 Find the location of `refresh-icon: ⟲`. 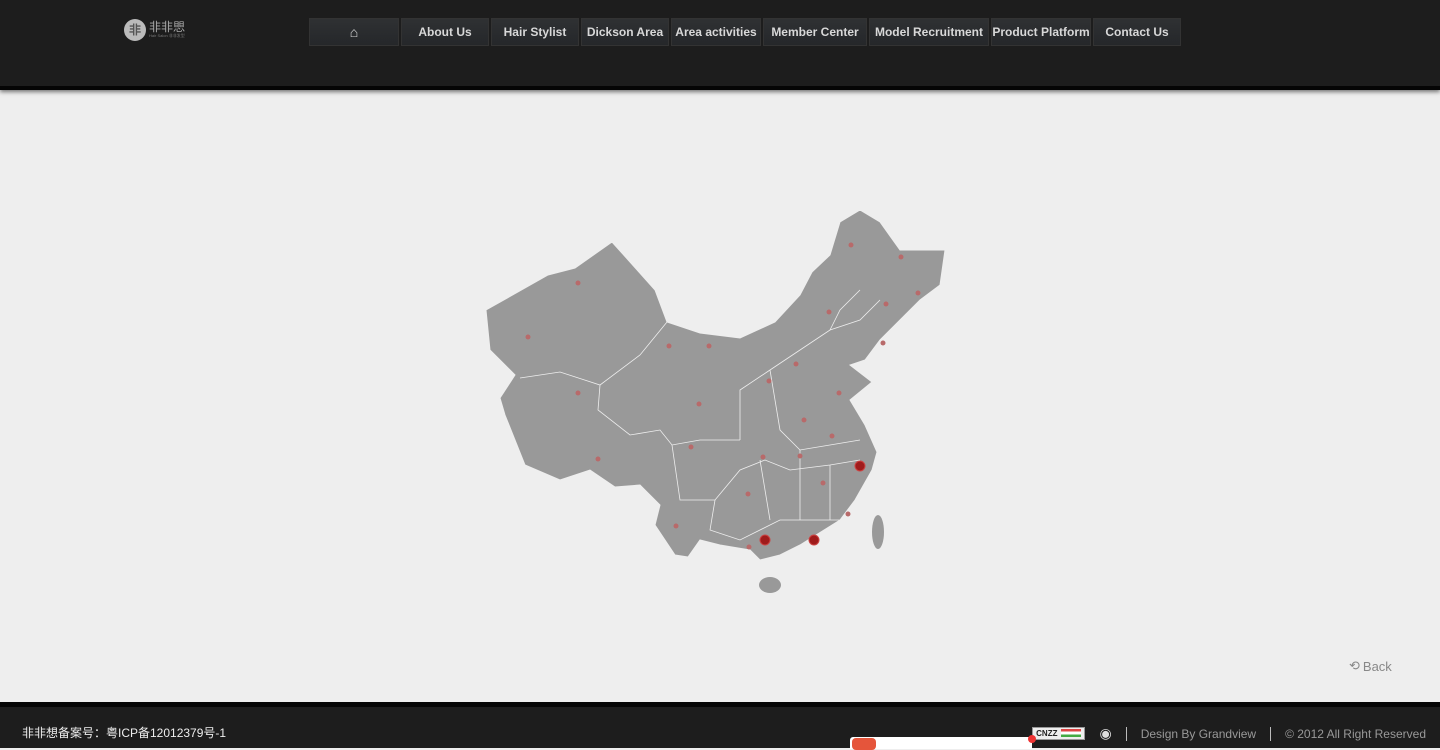

refresh-icon: ⟲ is located at coordinates (1354, 665).